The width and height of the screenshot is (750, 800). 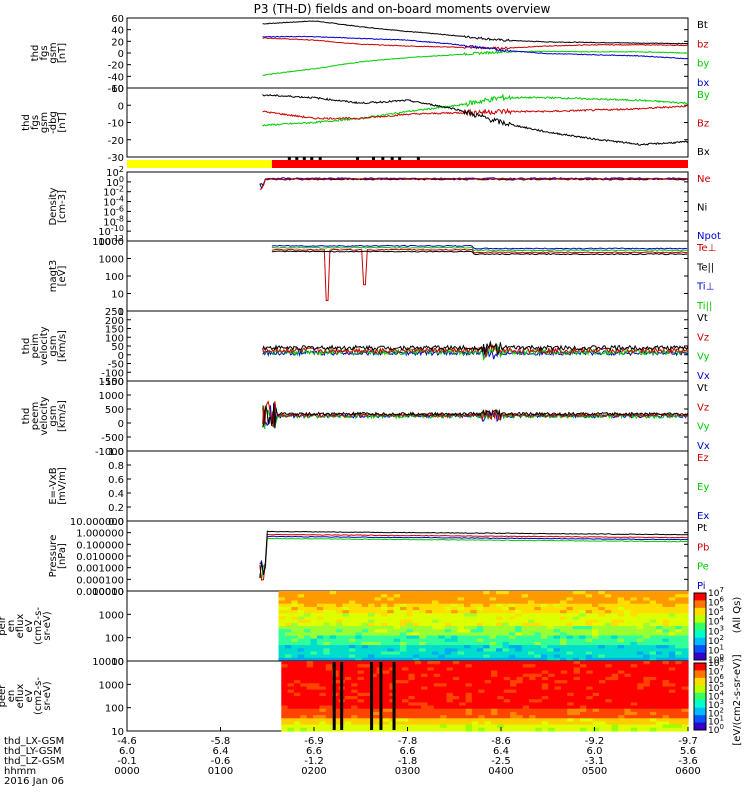 What do you see at coordinates (475, 110) in the screenshot?
I see `series-By` at bounding box center [475, 110].